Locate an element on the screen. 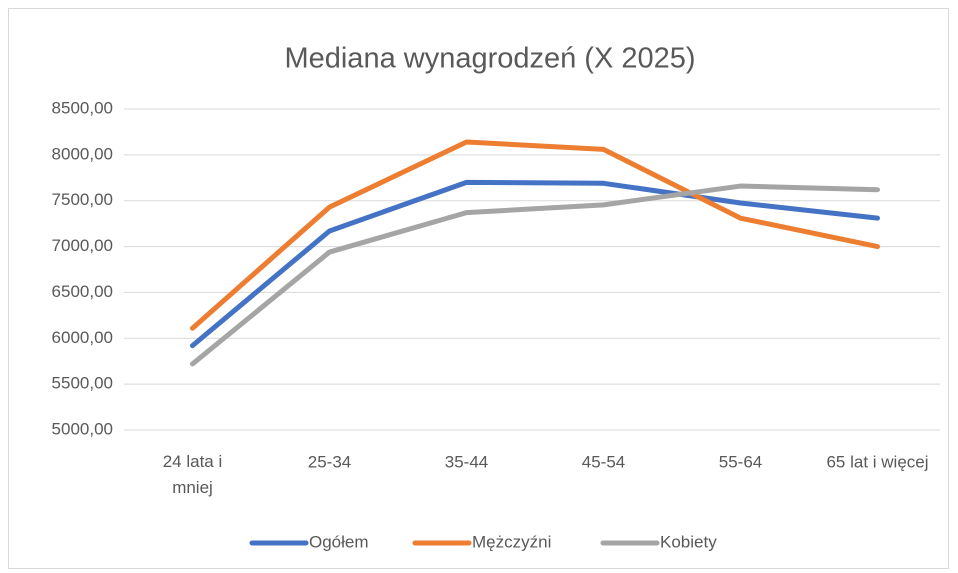  x-tick-label: 55-64 is located at coordinates (740, 461).